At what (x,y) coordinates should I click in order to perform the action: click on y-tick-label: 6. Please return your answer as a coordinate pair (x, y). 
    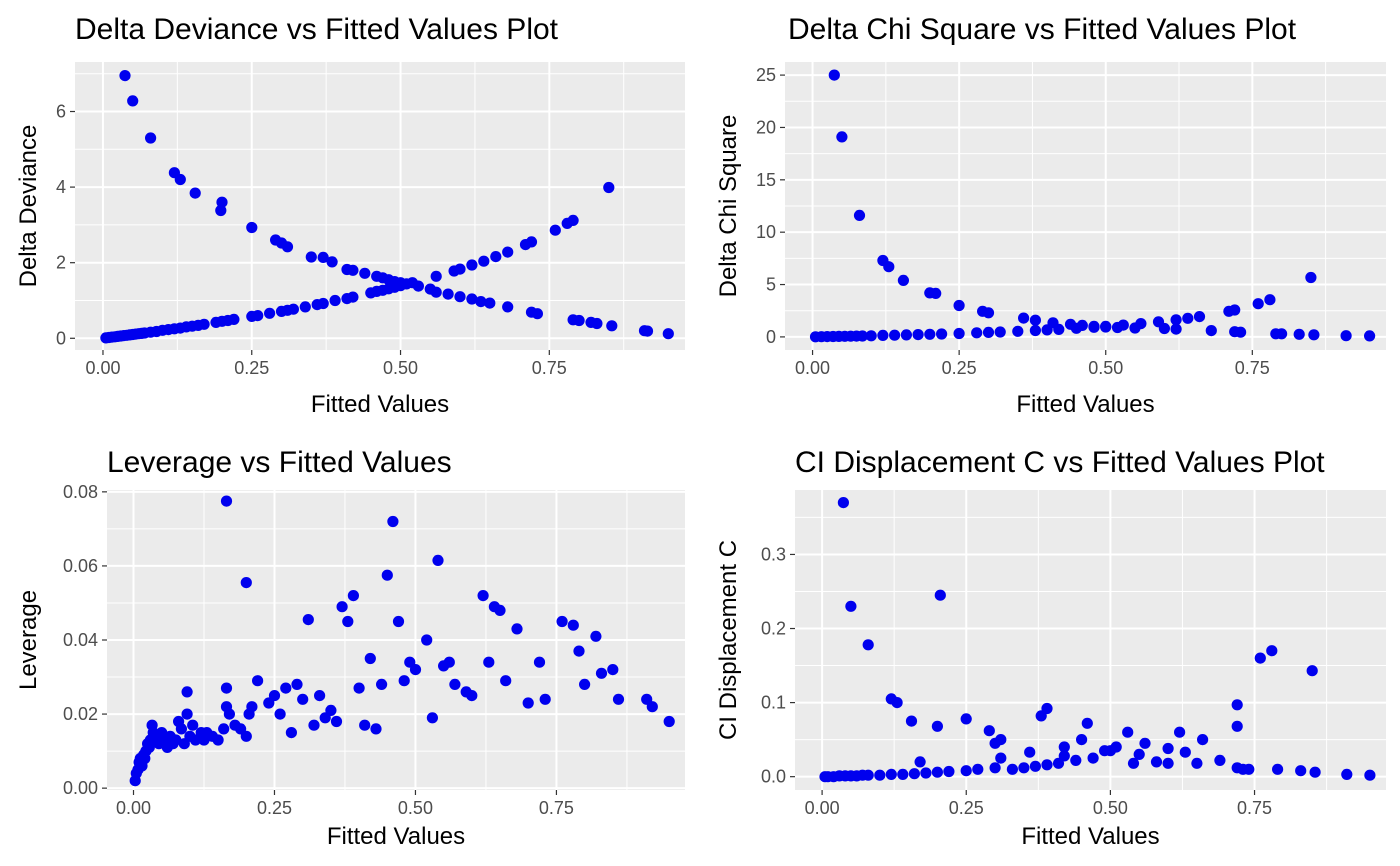
    Looking at the image, I should click on (61, 112).